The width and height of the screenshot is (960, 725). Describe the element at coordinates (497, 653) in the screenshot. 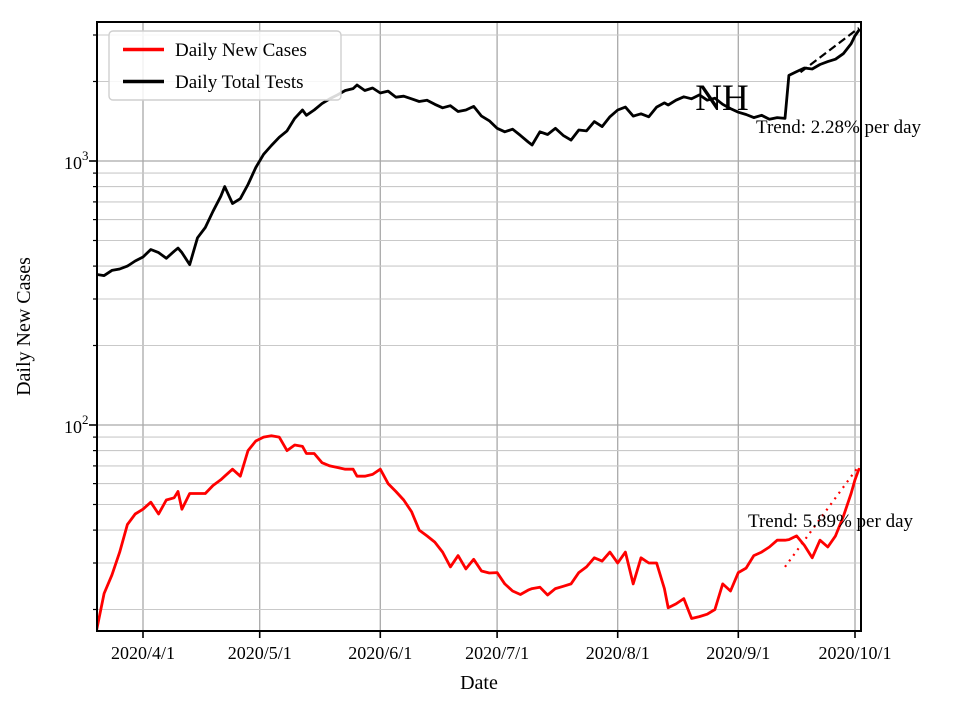

I see `x-tick-label: 2020/7/1` at that location.